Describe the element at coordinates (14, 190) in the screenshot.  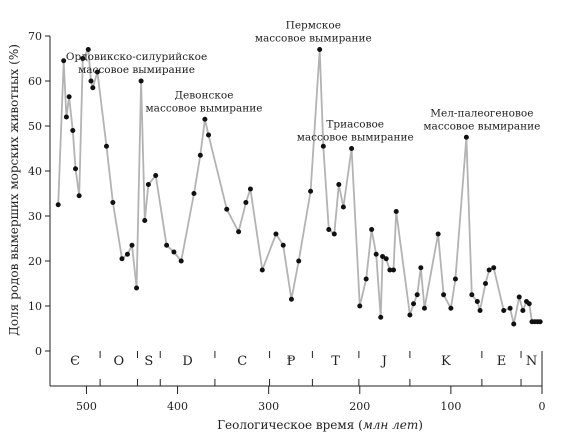
I see `y-axis-title: Доля родов вымерших морских животных (%)` at that location.